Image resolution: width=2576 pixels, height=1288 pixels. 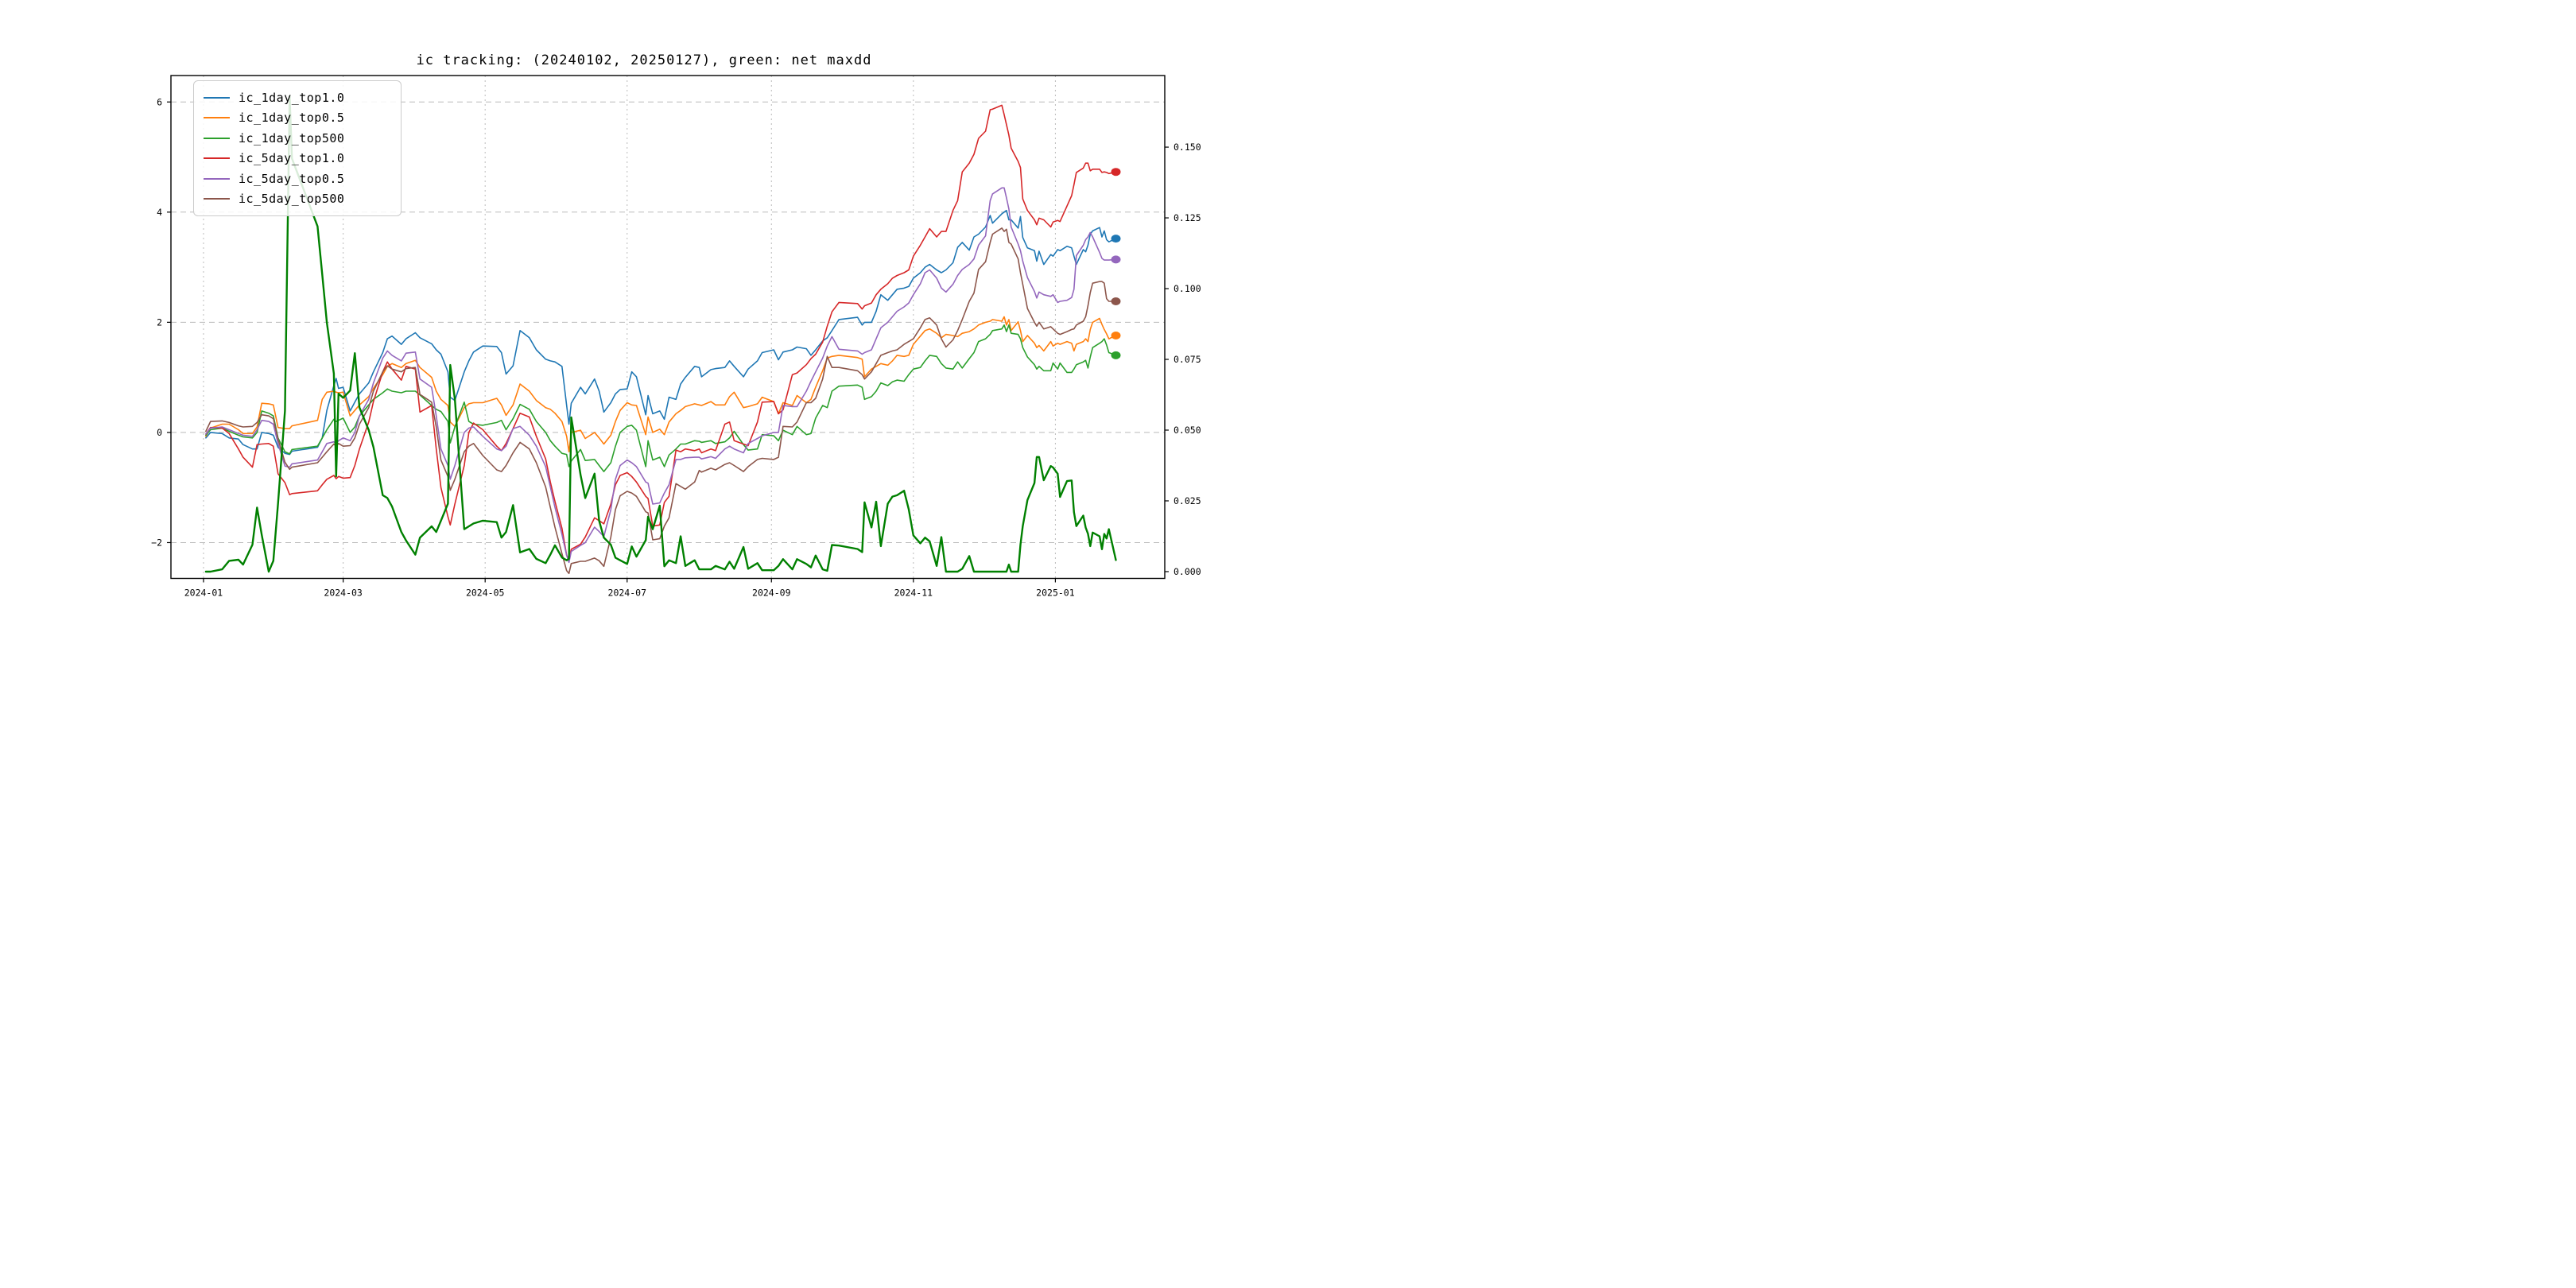 What do you see at coordinates (1187, 218) in the screenshot?
I see `y-right-tick-label: 0.125` at bounding box center [1187, 218].